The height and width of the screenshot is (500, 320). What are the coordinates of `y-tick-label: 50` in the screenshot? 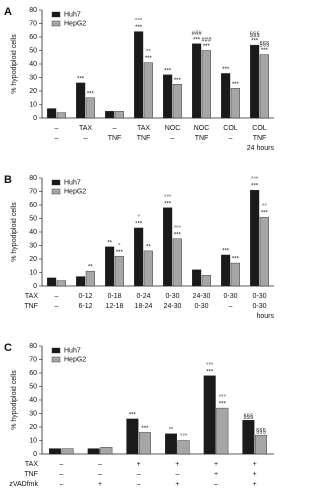 It's located at (33, 50).